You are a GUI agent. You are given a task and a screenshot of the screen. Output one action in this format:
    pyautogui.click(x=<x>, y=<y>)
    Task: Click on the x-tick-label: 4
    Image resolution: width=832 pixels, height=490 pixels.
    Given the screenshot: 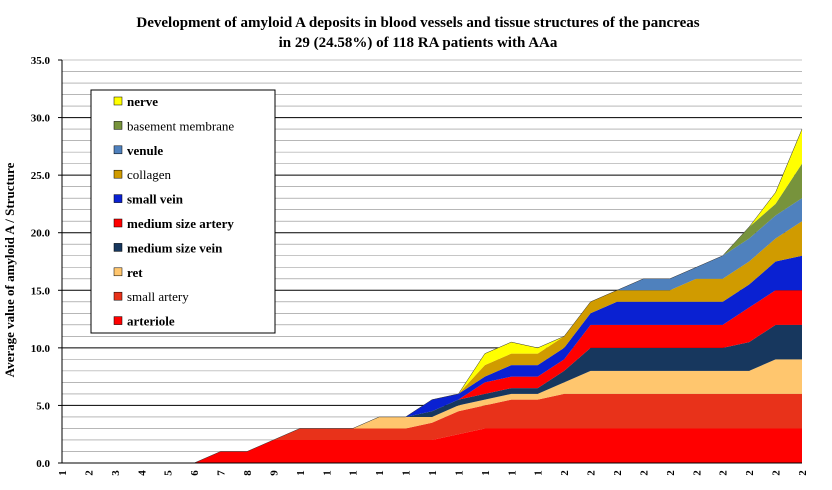 What is the action you would take?
    pyautogui.click(x=142, y=473)
    